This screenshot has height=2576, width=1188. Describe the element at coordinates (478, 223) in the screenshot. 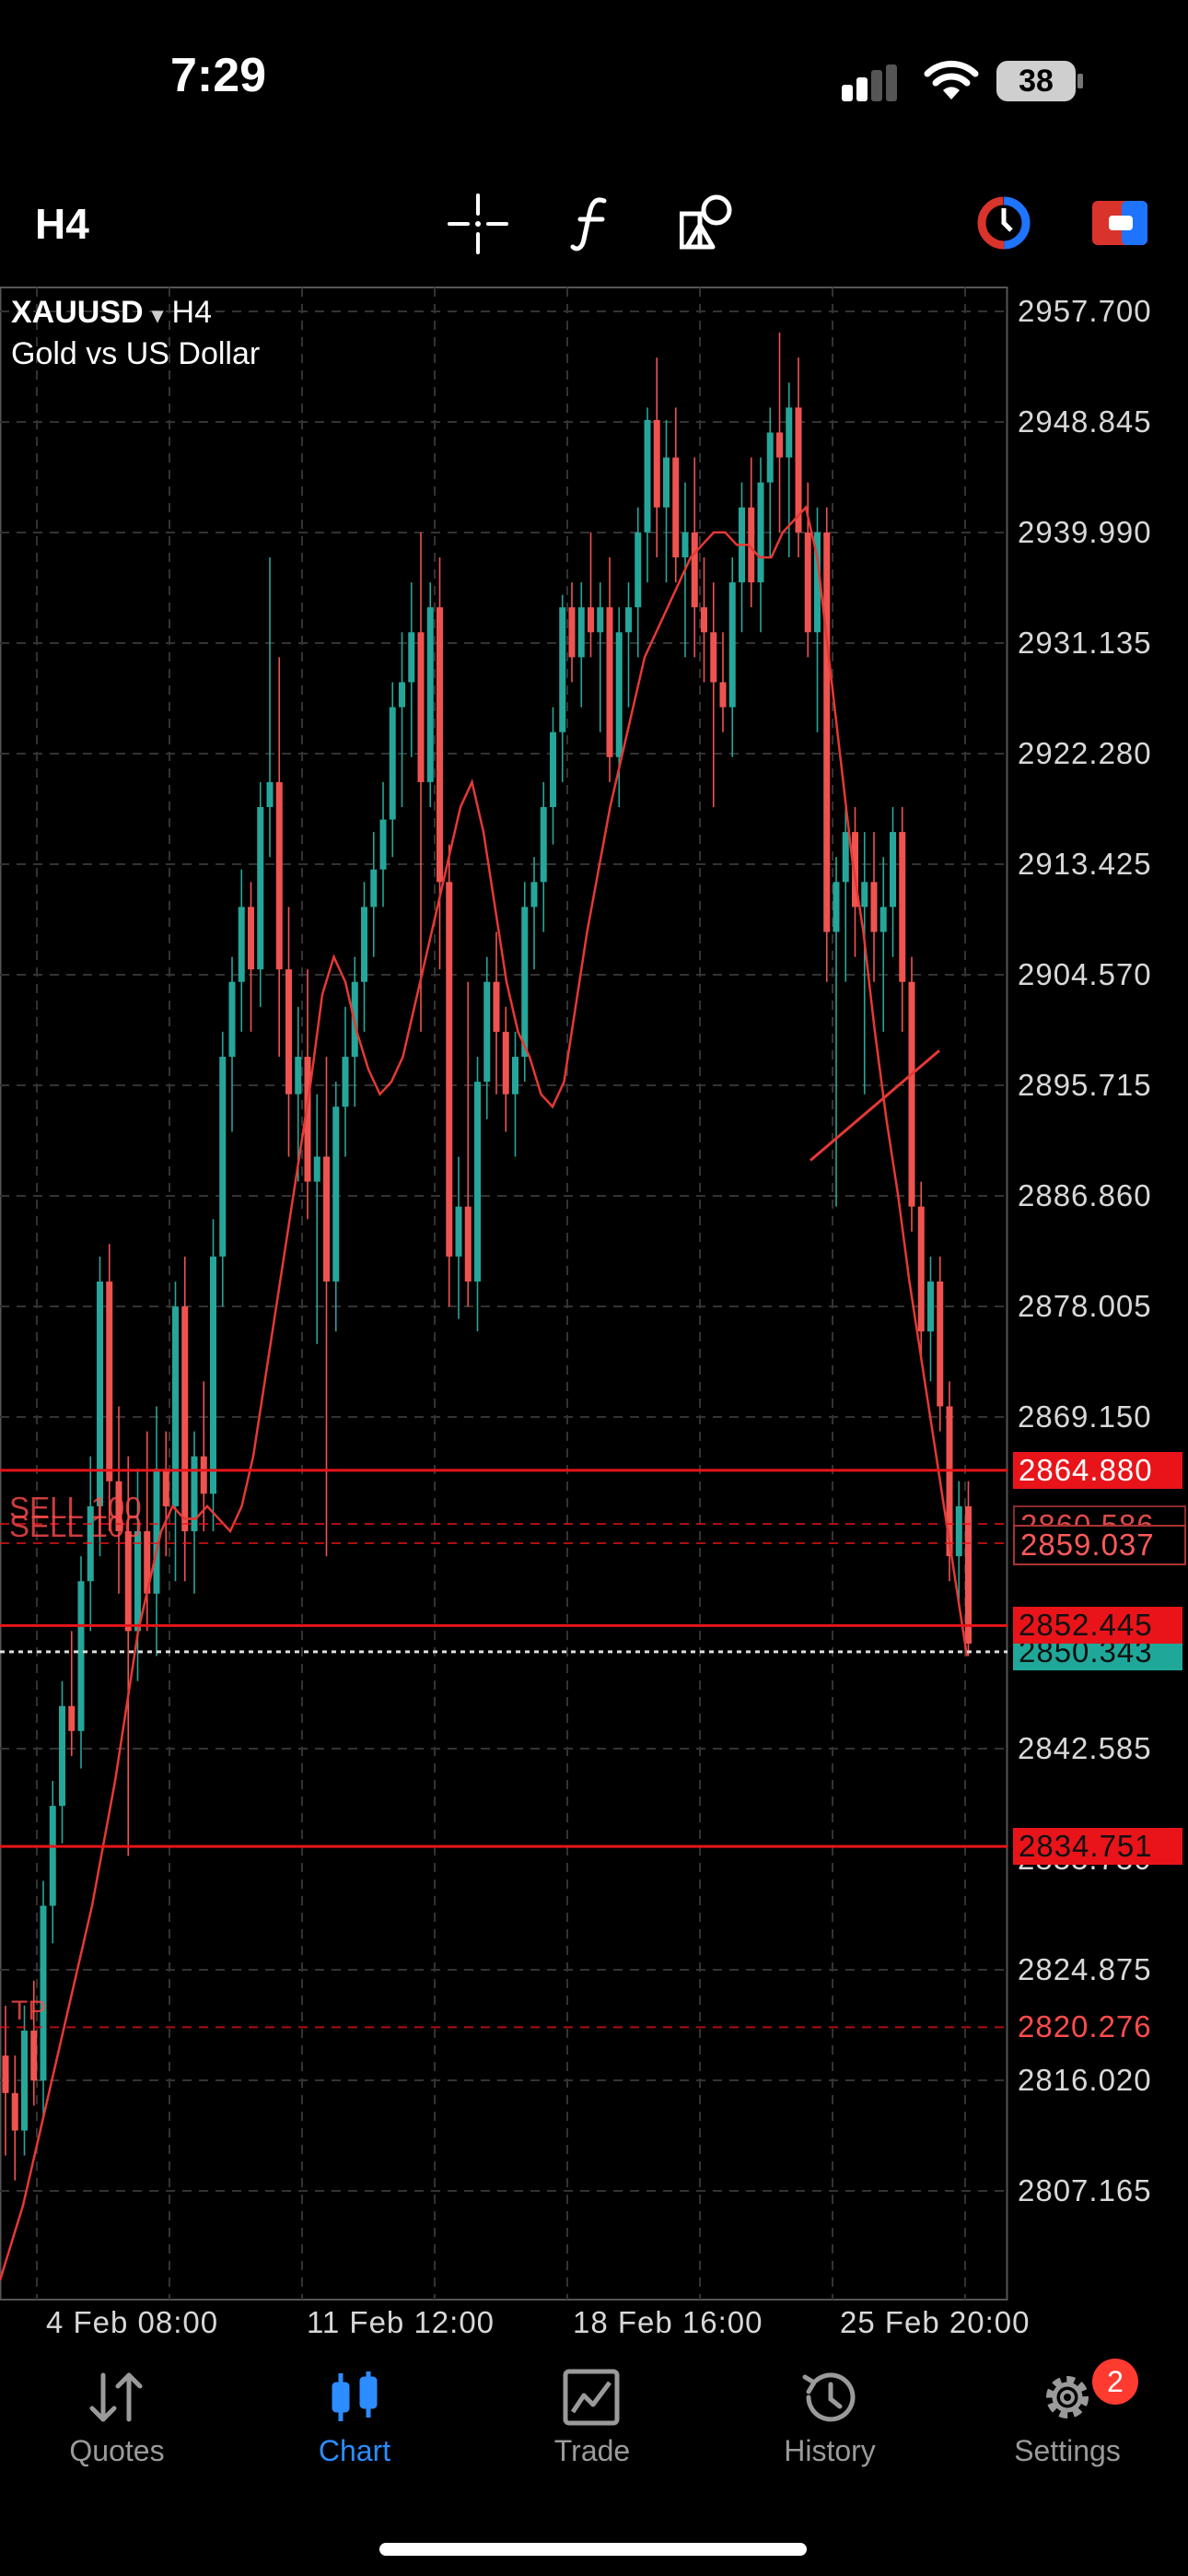

I see `crosshair-icon` at that location.